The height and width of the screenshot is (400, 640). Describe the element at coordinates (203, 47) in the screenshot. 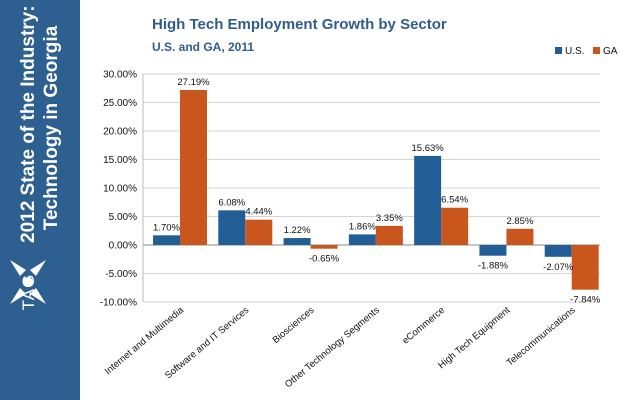

I see `chart-subtitle: U.S. and GA, 2011` at that location.